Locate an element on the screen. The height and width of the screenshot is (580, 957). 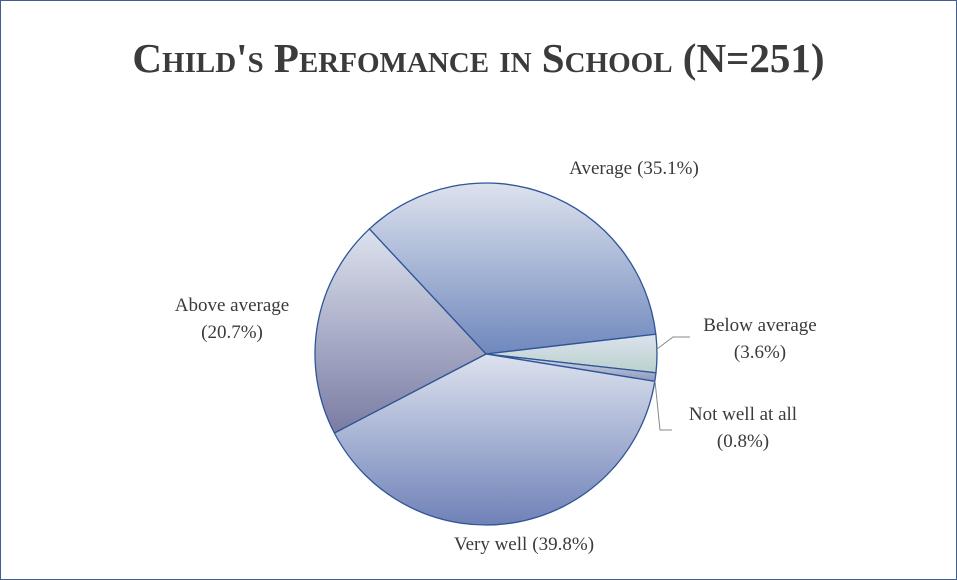
value-label: (0.8%) is located at coordinates (743, 441).